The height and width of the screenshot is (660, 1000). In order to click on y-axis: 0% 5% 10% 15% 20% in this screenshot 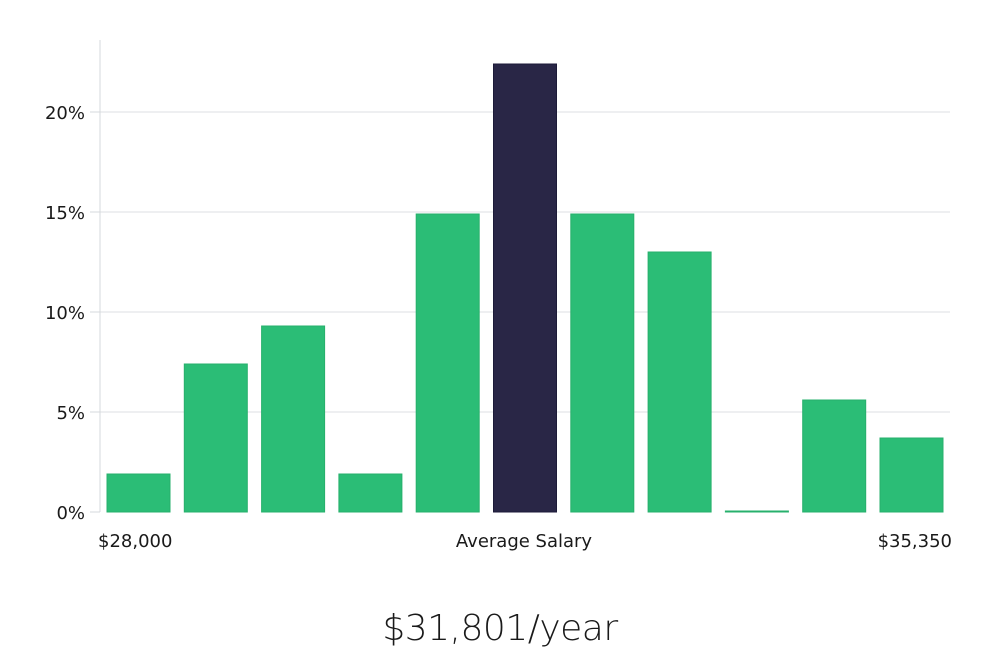, I will do `click(72, 313)`.